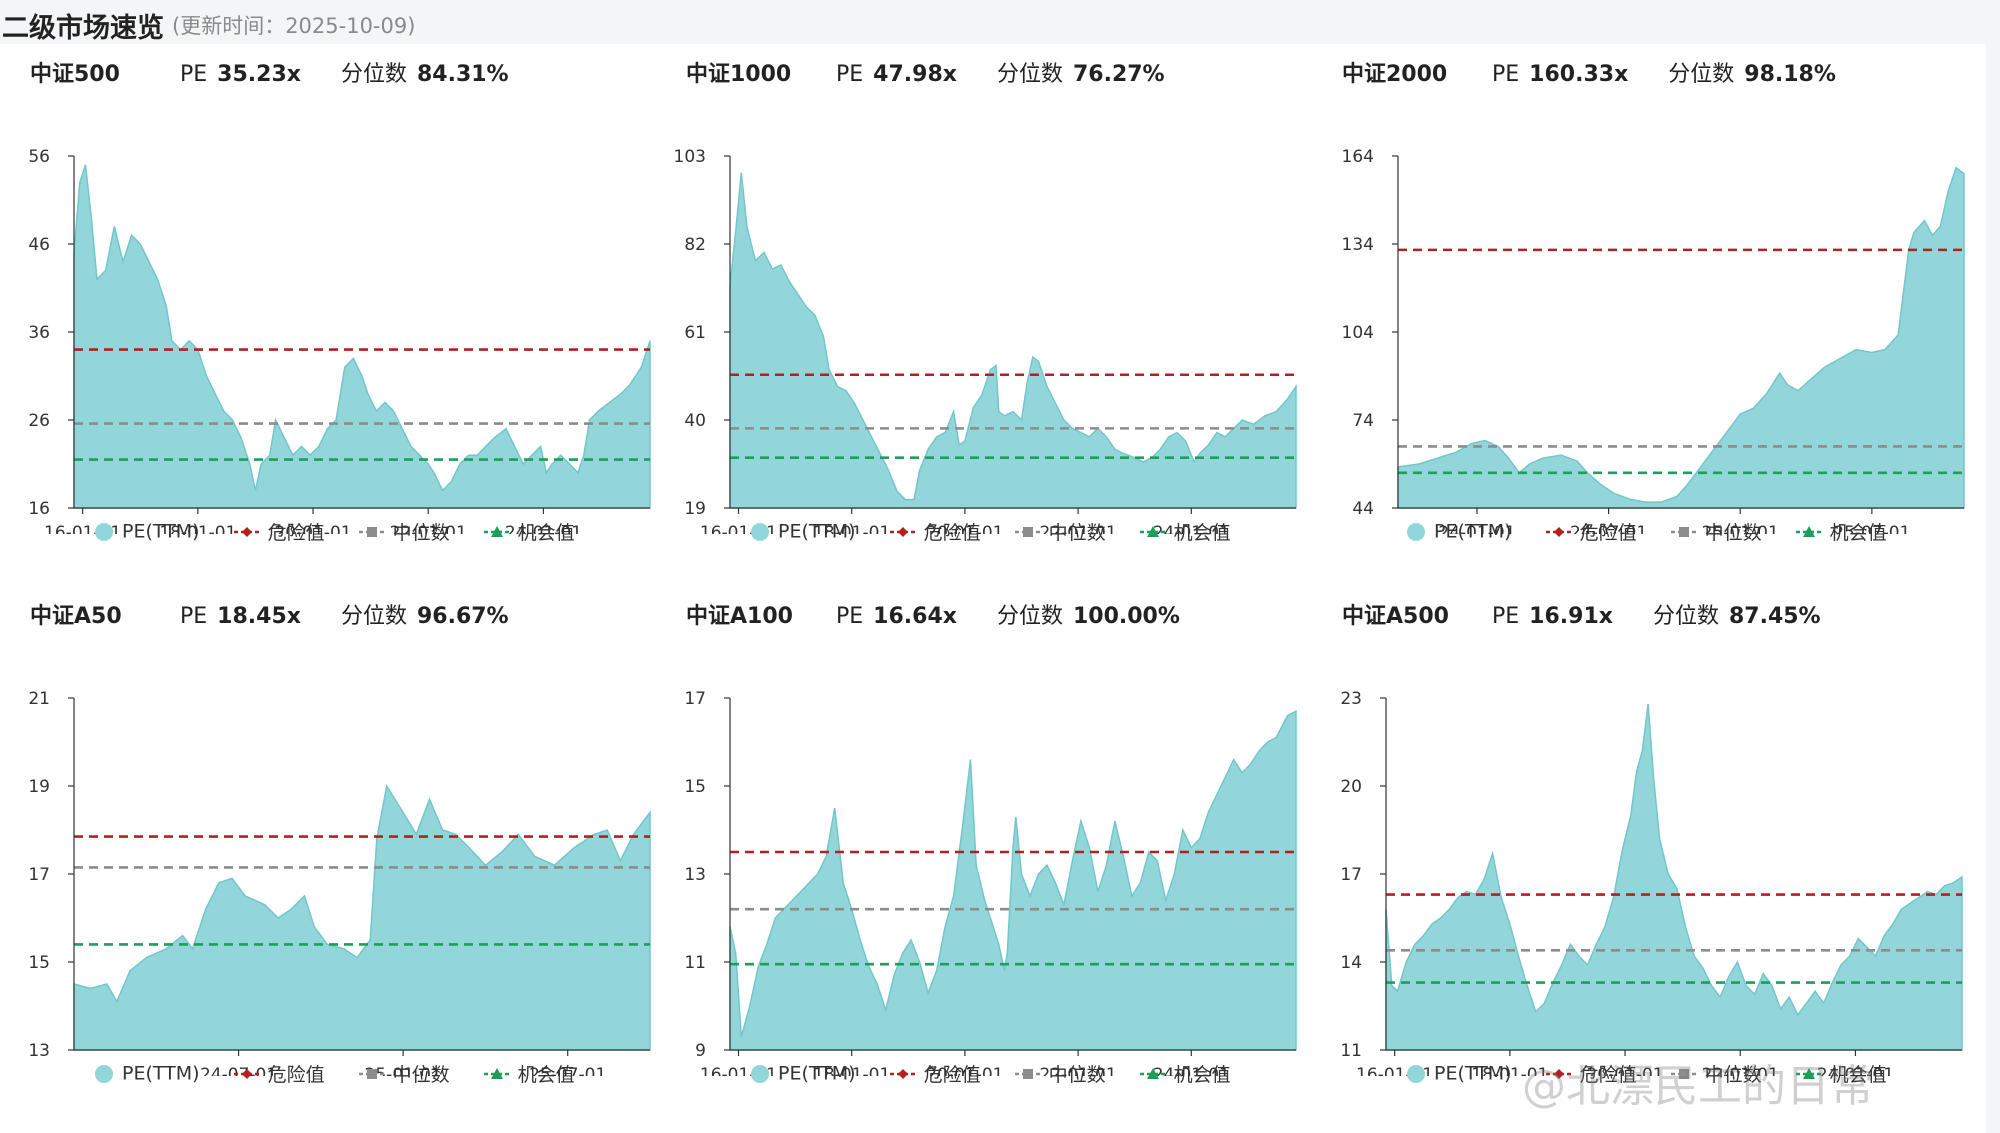 The height and width of the screenshot is (1133, 2000). I want to click on y-tick-label: 40, so click(695, 421).